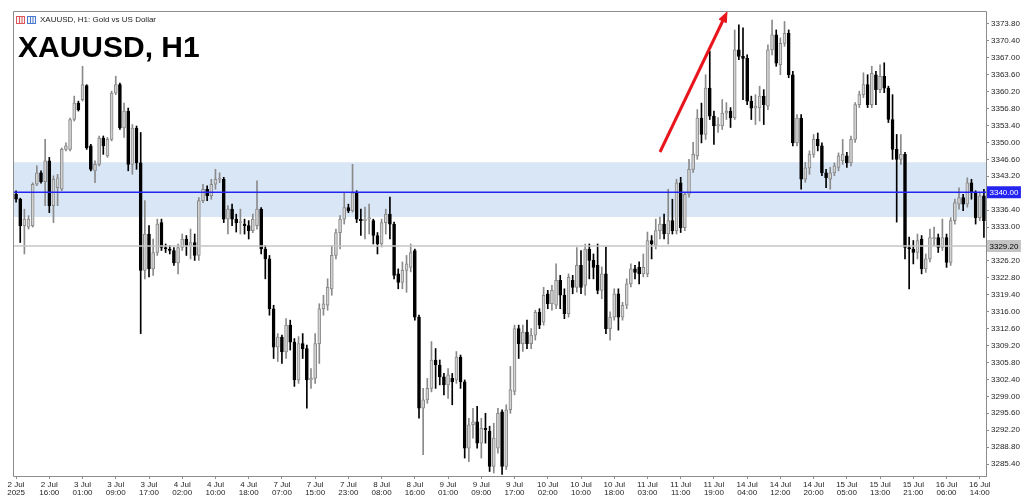 This screenshot has height=503, width=1024. I want to click on x-tick-label: 3 Jul 09:00, so click(116, 488).